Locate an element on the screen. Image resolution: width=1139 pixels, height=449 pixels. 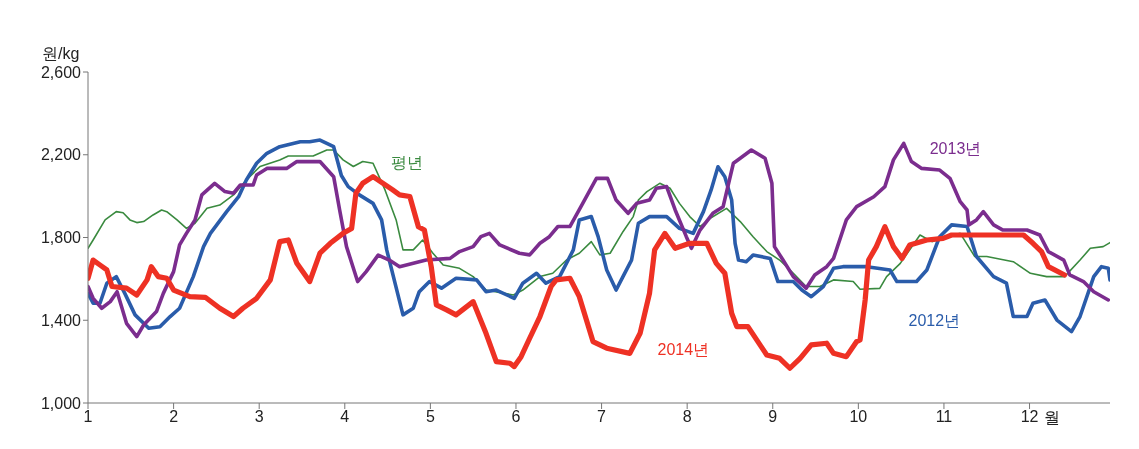
x-tick-label: 1 is located at coordinates (88, 417).